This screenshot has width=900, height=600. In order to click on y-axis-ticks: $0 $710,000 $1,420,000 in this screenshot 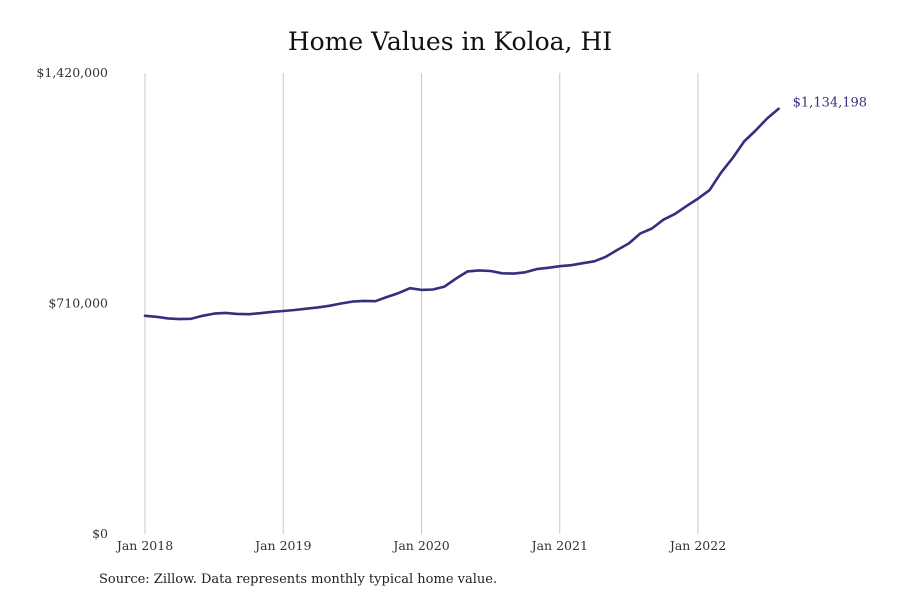, I will do `click(72, 303)`.